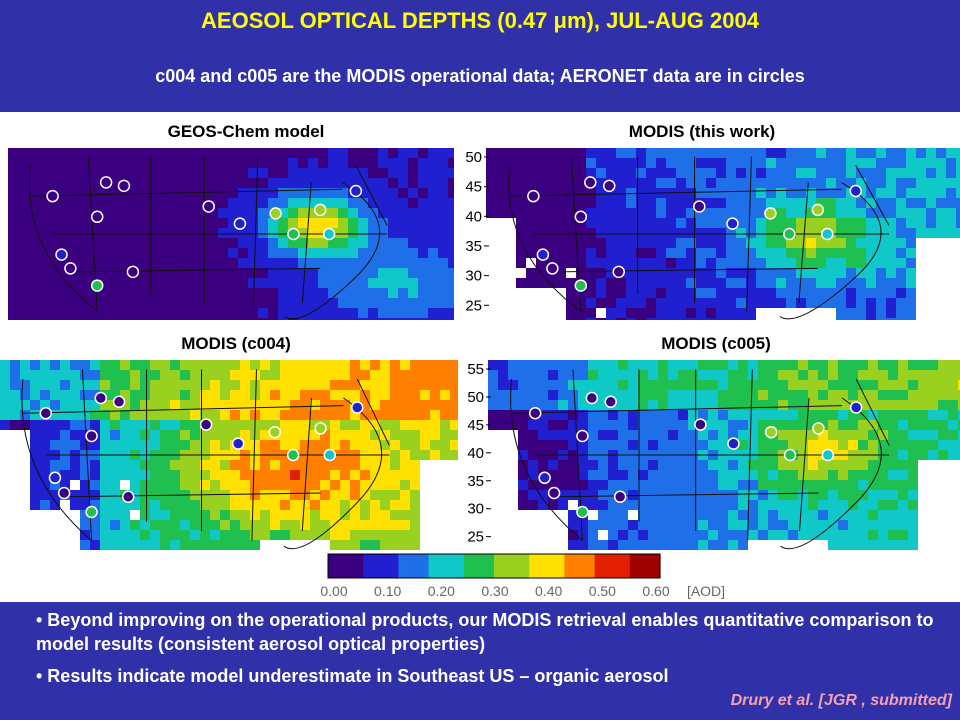 This screenshot has height=720, width=960. What do you see at coordinates (475, 369) in the screenshot?
I see `lat-tick-label: 55` at bounding box center [475, 369].